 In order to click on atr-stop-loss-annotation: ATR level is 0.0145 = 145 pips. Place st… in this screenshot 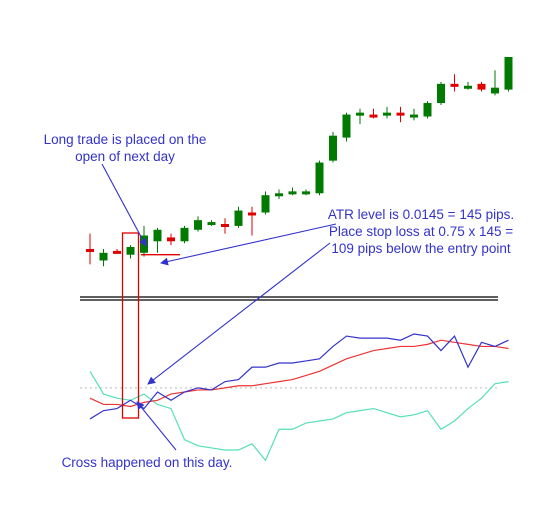, I will do `click(421, 231)`.